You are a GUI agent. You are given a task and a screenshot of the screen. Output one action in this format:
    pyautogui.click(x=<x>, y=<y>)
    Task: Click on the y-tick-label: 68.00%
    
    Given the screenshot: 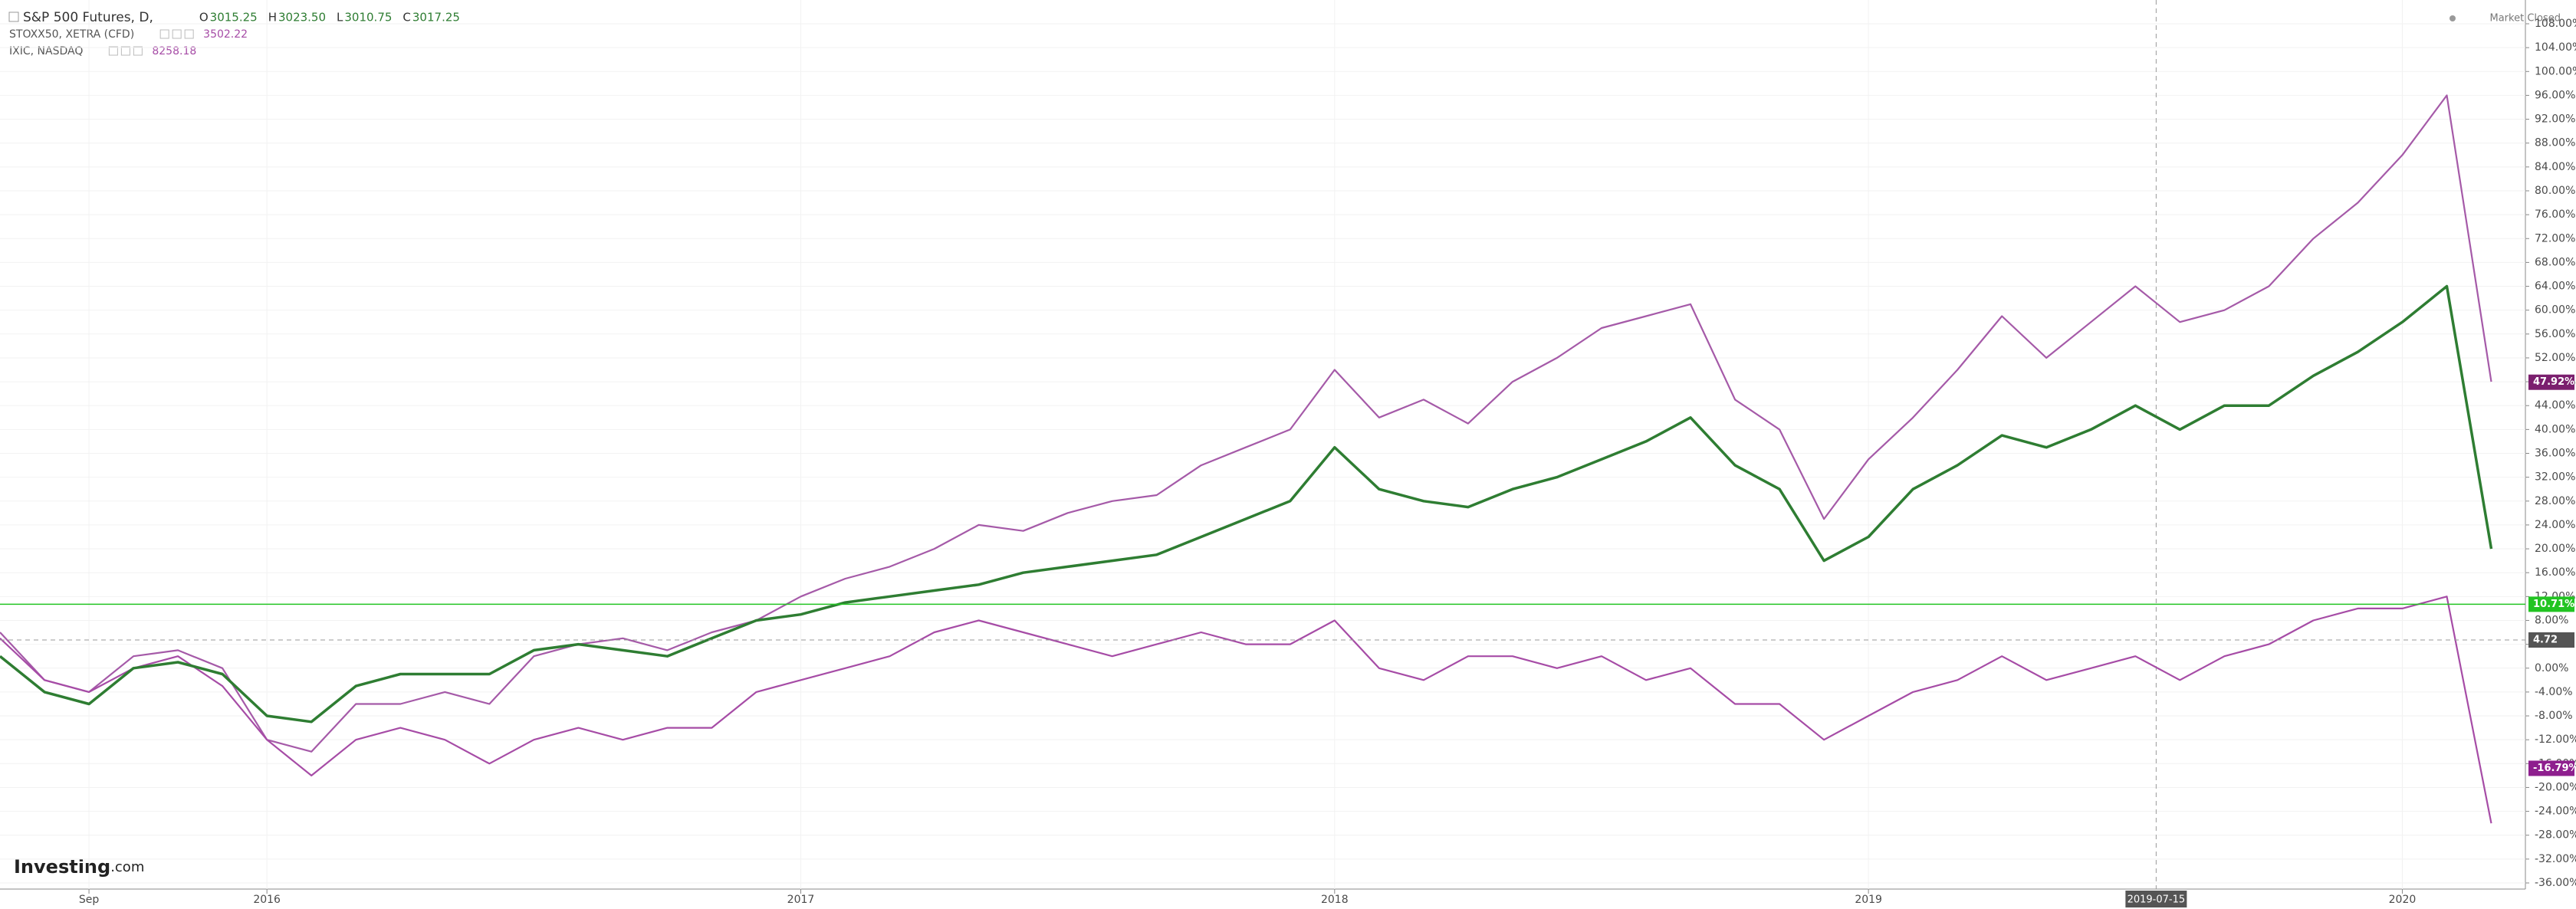 What is the action you would take?
    pyautogui.click(x=2555, y=262)
    